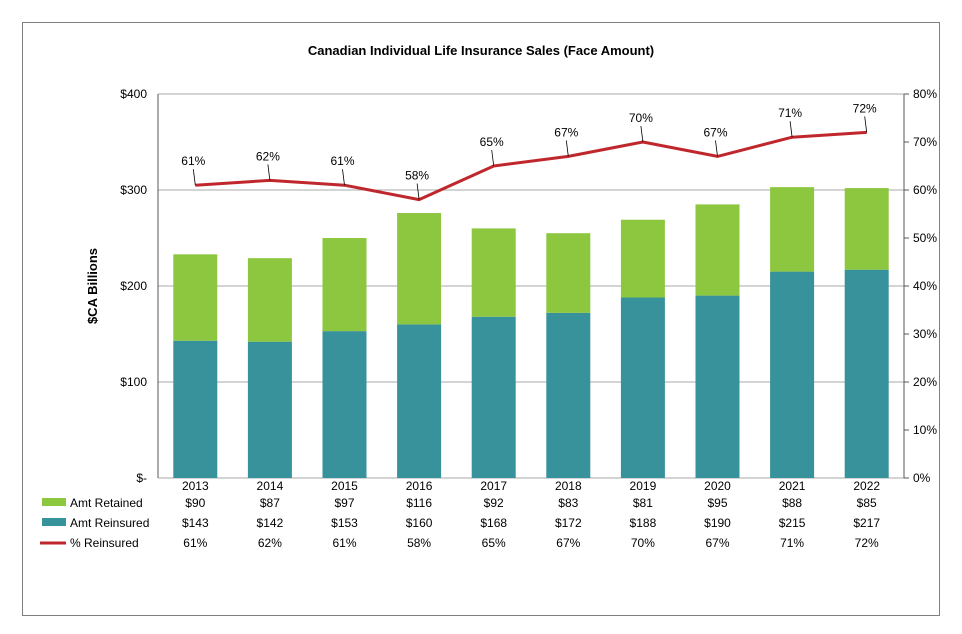  What do you see at coordinates (867, 503) in the screenshot?
I see `table-cell-retained: $85` at bounding box center [867, 503].